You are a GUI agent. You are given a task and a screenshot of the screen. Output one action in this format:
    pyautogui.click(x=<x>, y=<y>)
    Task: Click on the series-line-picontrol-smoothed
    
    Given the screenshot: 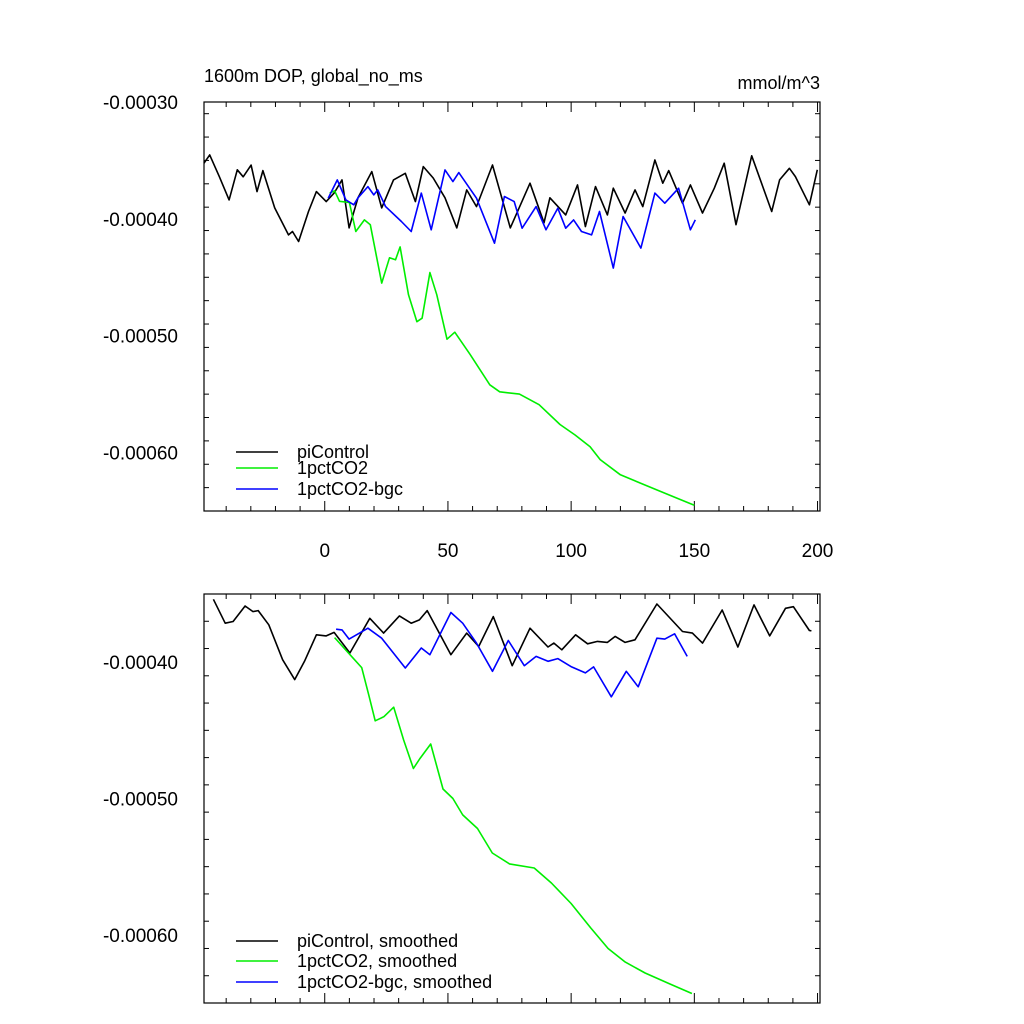 What is the action you would take?
    pyautogui.click(x=512, y=639)
    